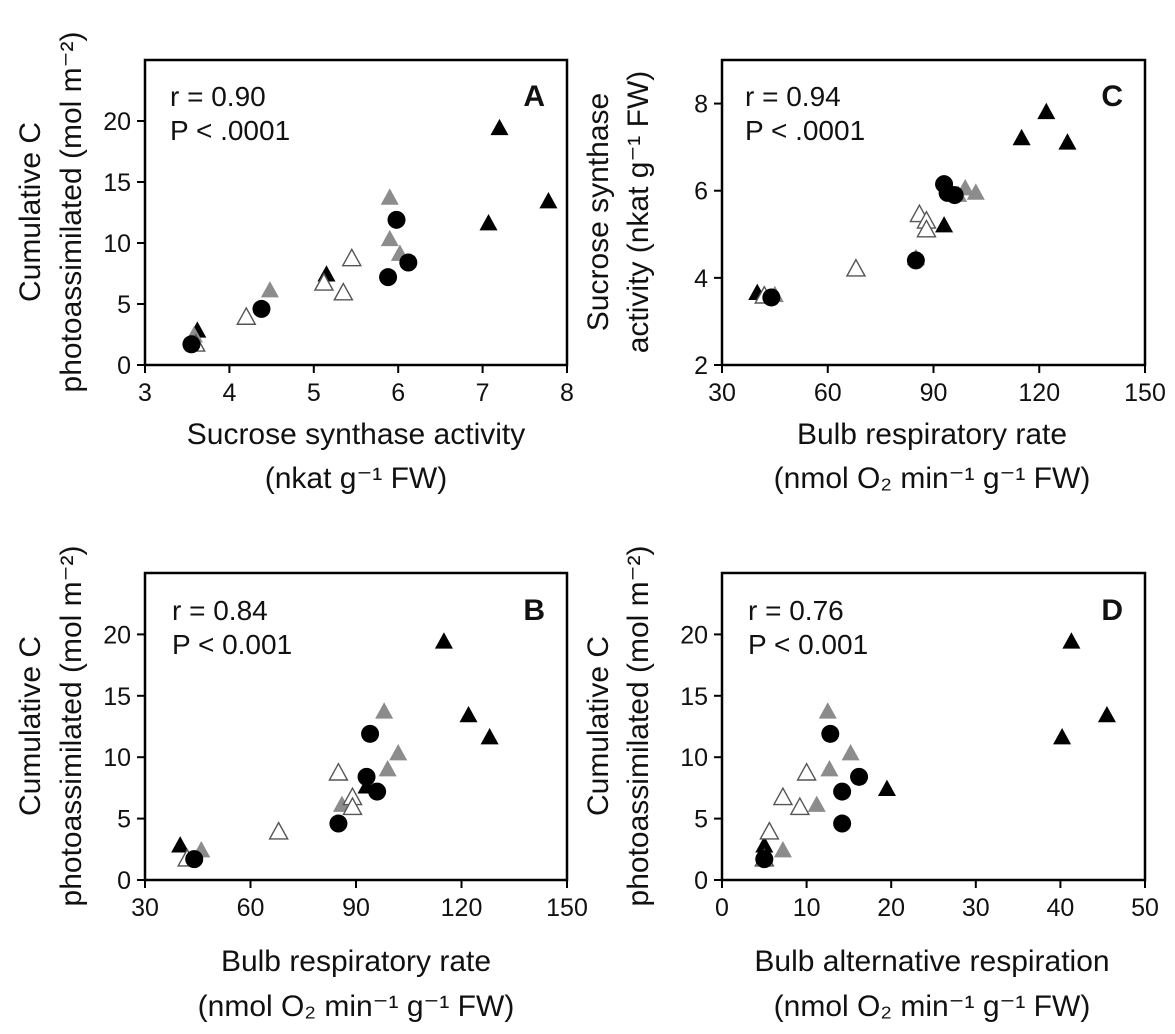 This screenshot has height=1034, width=1175. Describe the element at coordinates (975, 191) in the screenshot. I see `panel-c-point-gray-triangle` at that location.